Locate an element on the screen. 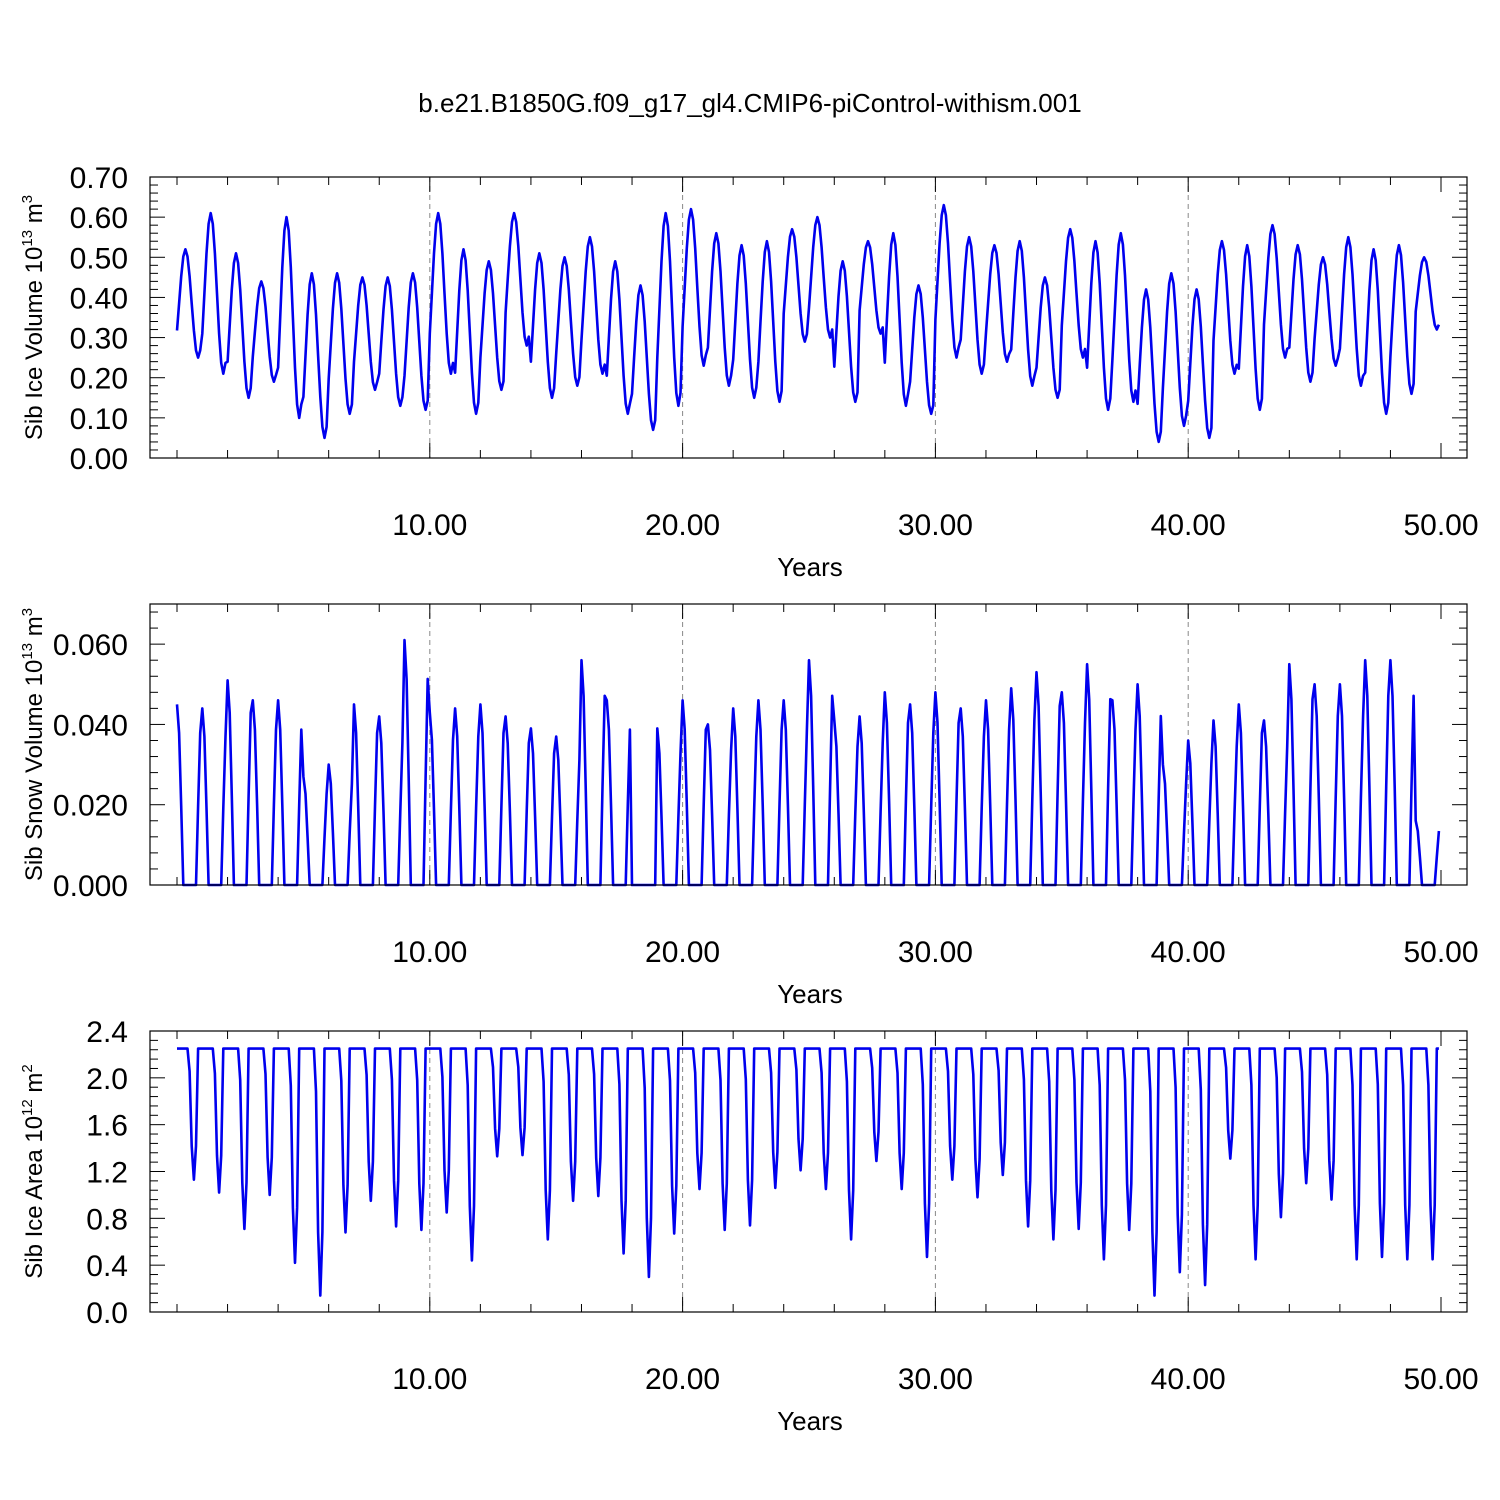 The height and width of the screenshot is (1500, 1500). y-axis-label: Sib Ice Volume 1013 m3 is located at coordinates (33, 317).